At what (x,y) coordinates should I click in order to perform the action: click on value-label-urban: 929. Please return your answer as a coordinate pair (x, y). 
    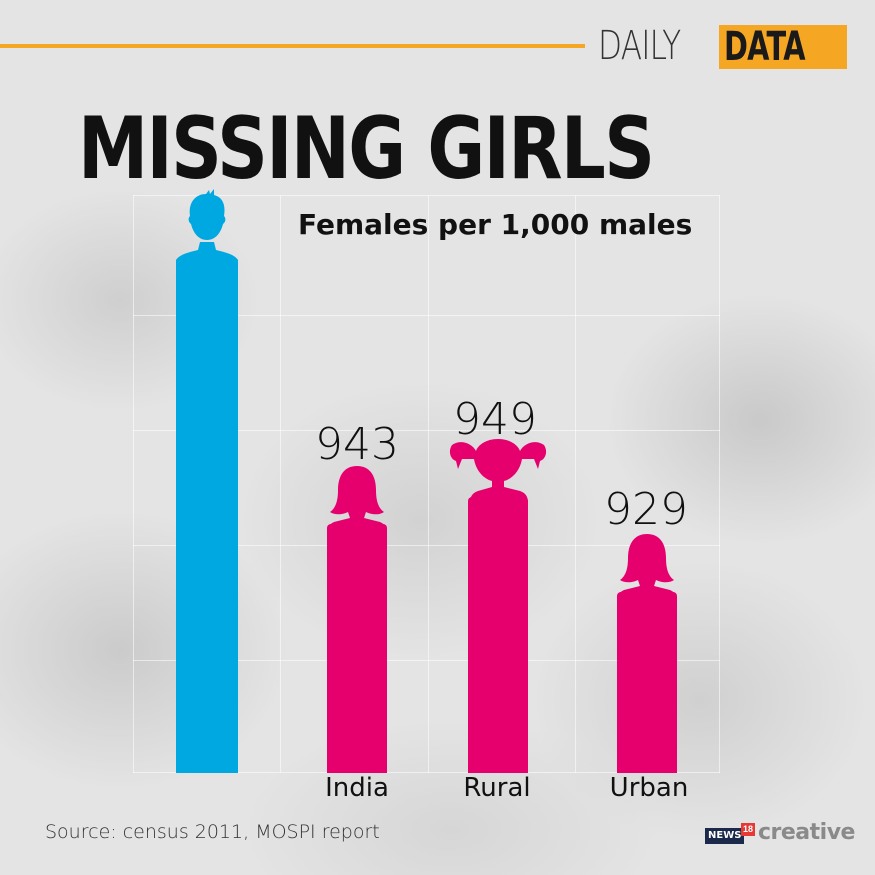
    Looking at the image, I should click on (646, 509).